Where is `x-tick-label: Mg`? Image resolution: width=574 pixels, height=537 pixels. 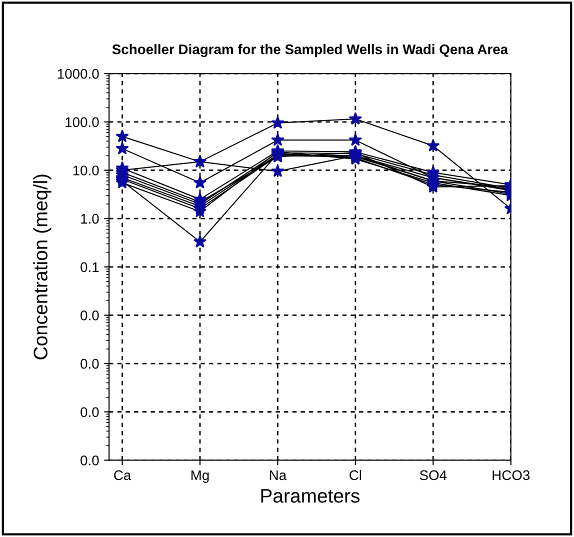 x-tick-label: Mg is located at coordinates (200, 476).